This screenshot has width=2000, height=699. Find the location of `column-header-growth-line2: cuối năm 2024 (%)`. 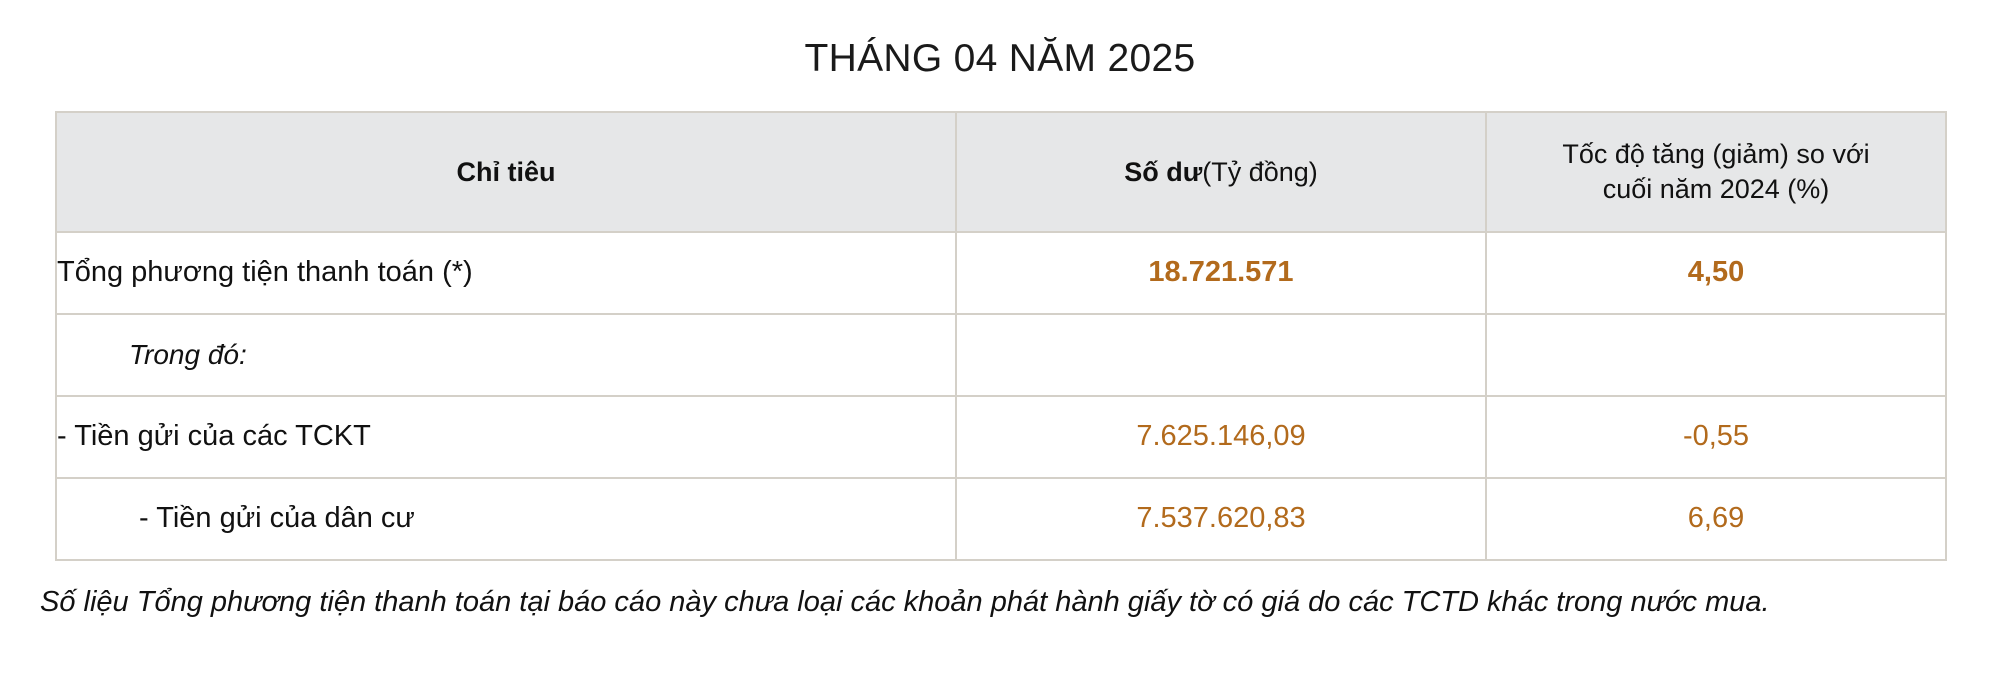

column-header-growth-line2: cuối năm 2024 (%) is located at coordinates (1716, 188).